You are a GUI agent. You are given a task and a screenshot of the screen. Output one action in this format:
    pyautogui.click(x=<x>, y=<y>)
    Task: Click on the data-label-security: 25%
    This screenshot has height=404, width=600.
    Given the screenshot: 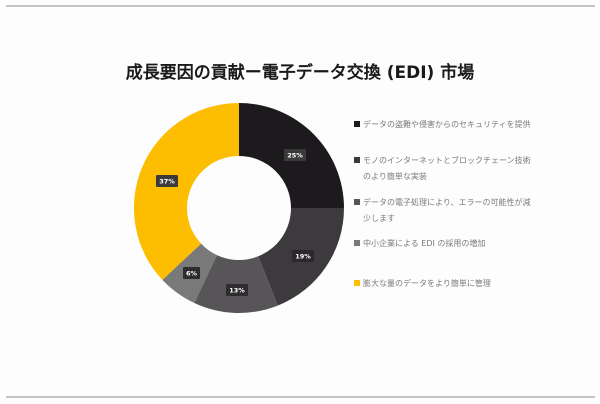 What is the action you would take?
    pyautogui.click(x=295, y=155)
    